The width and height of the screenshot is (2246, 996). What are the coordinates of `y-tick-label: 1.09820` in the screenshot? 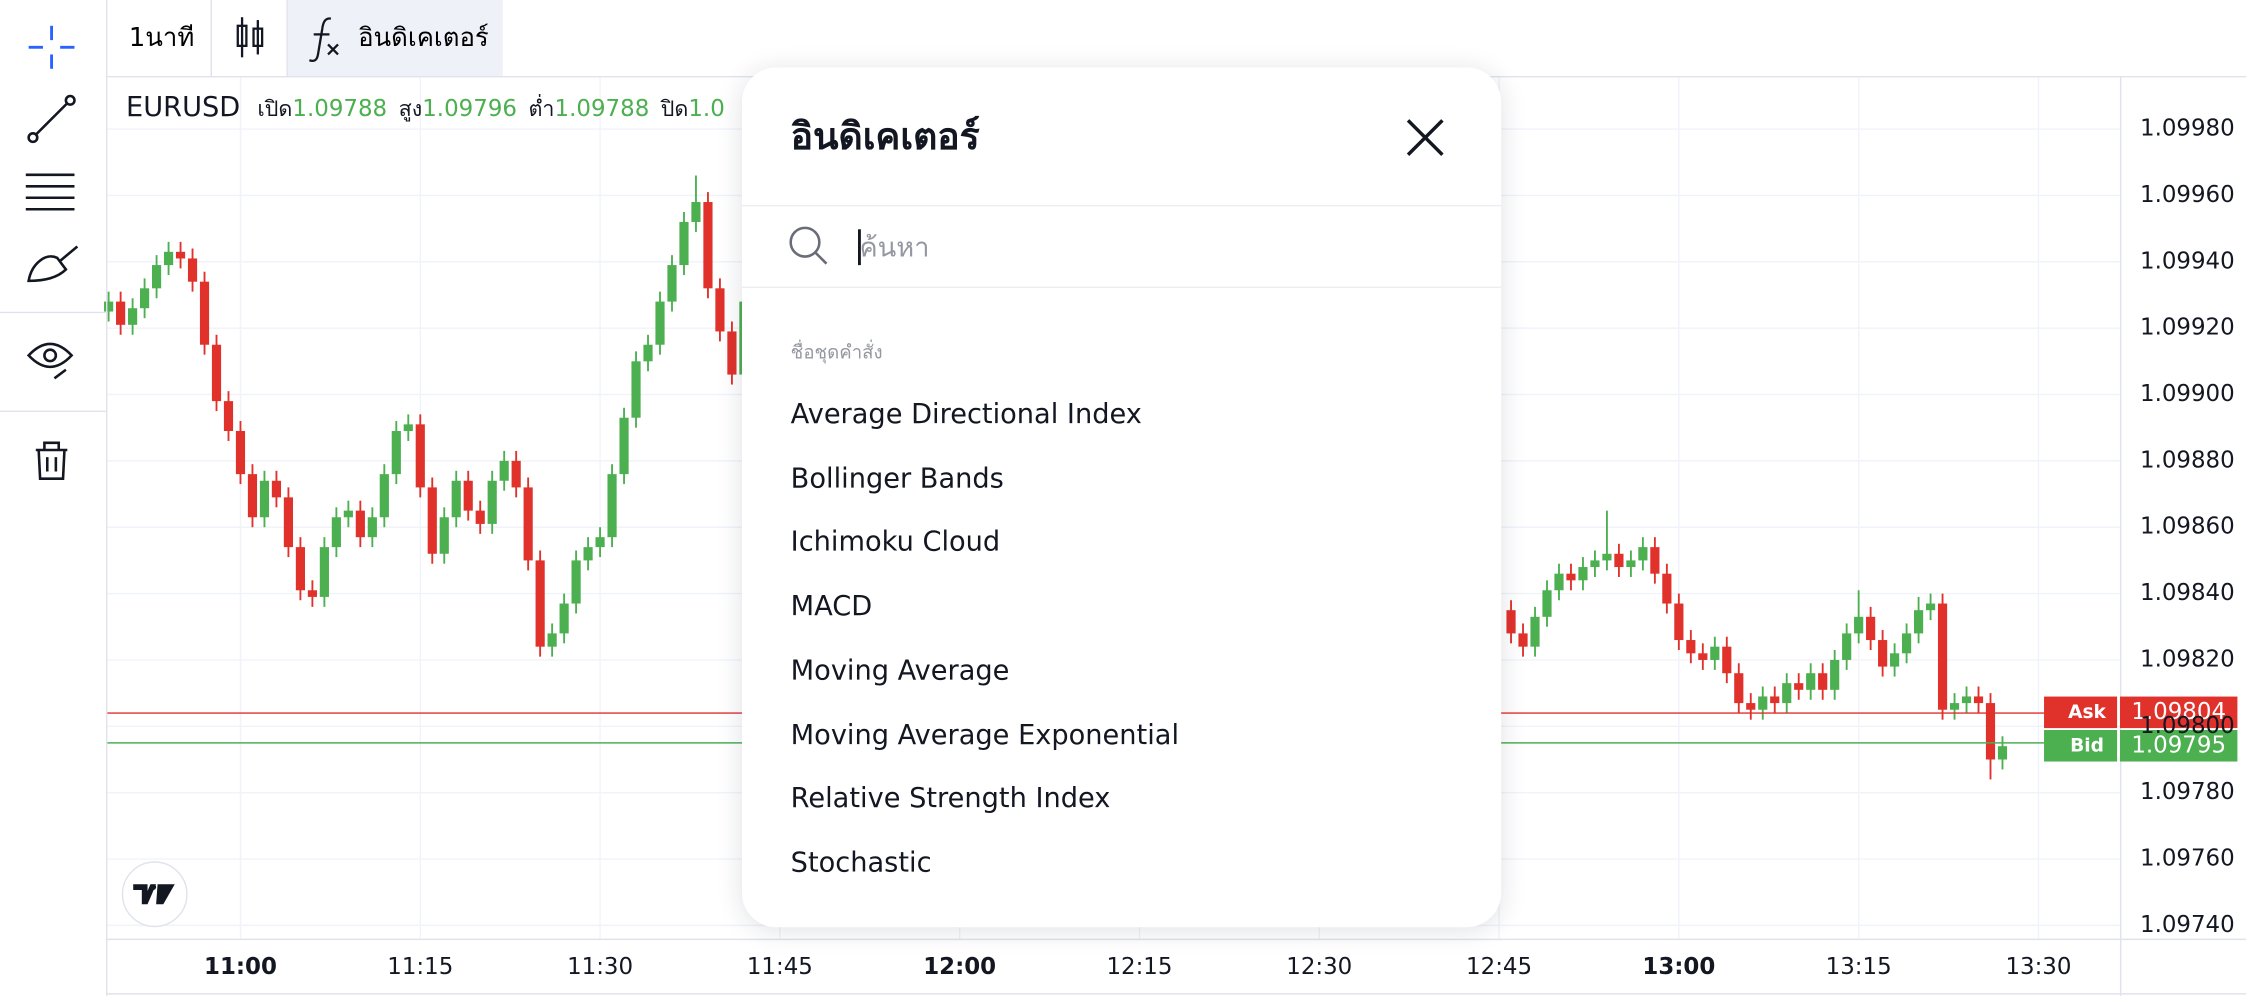 It's located at (2187, 659).